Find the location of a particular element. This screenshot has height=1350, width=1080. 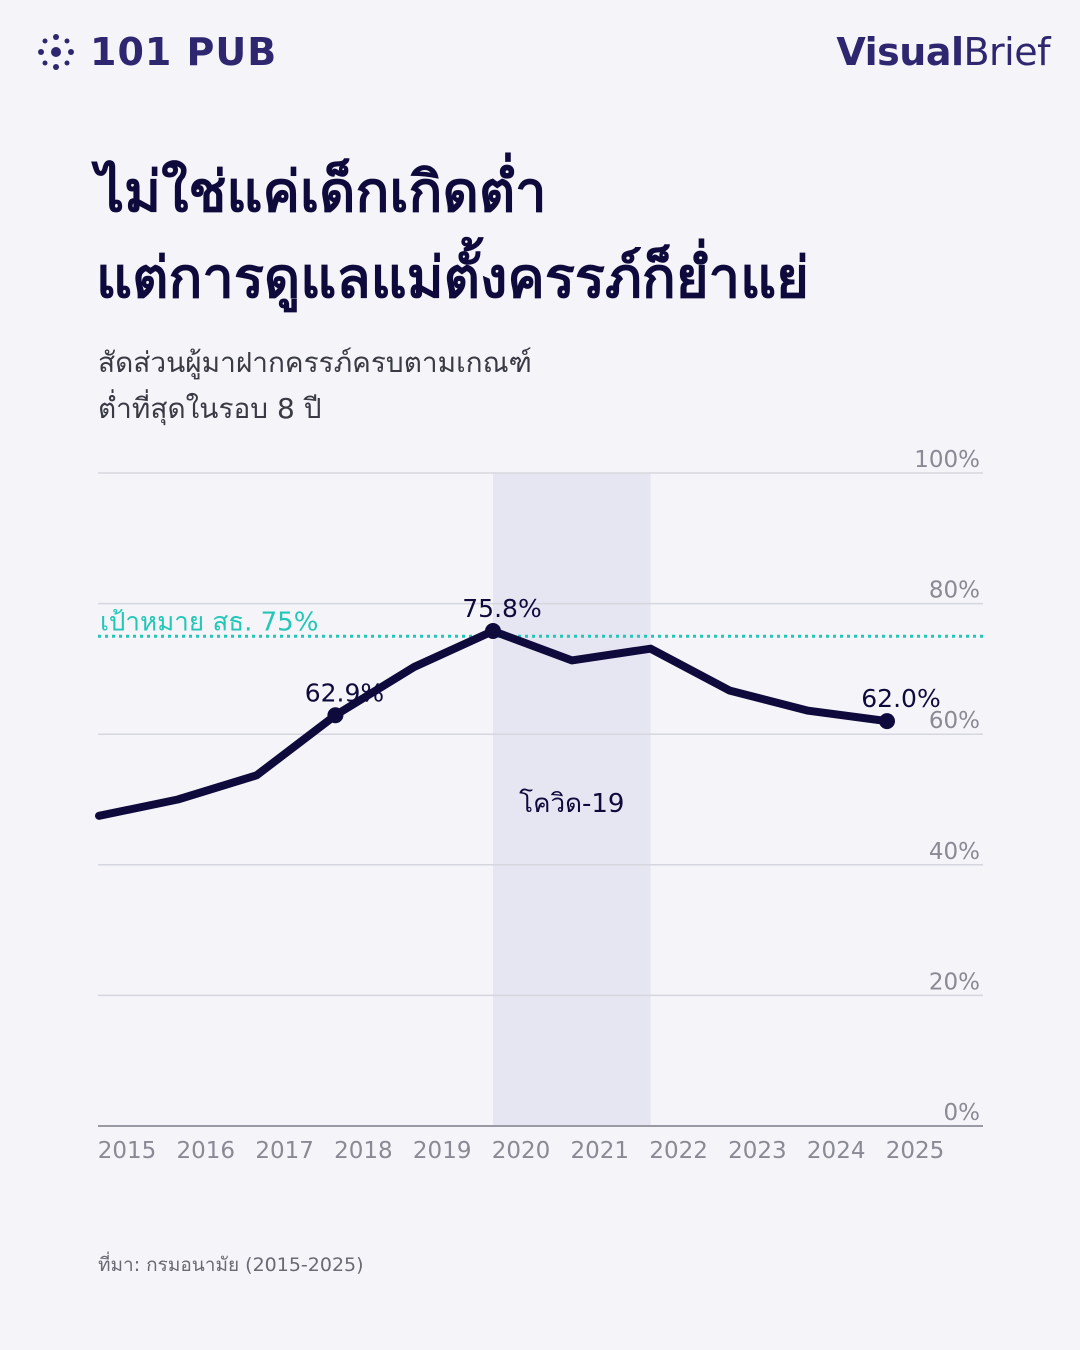

visualbrief-logo: VisualBrief is located at coordinates (943, 52).